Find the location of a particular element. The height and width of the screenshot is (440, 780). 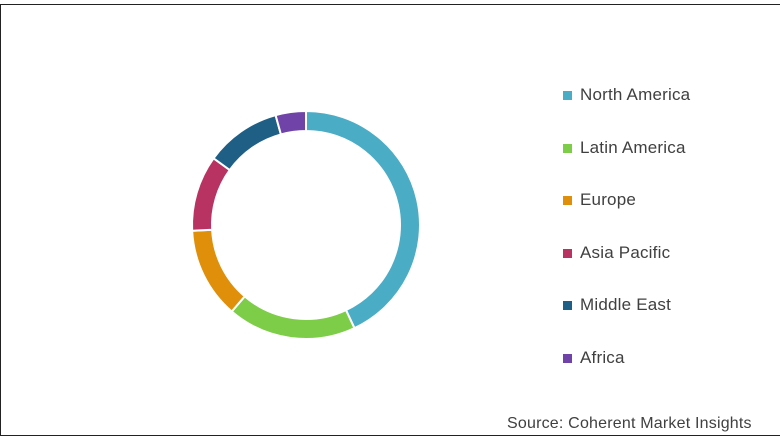

legend-label-latin-america: Latin America is located at coordinates (633, 147).